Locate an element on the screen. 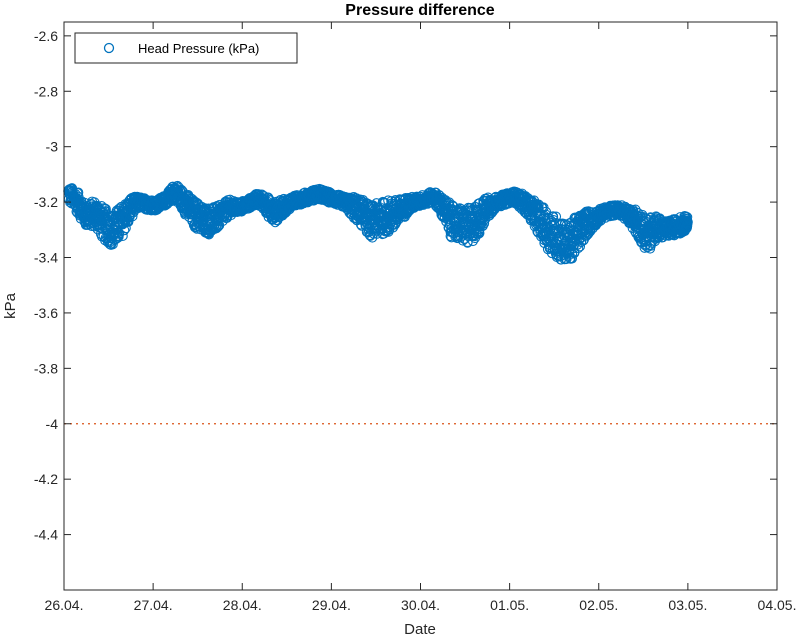 This screenshot has height=638, width=800. y-tick-label: -3.4 is located at coordinates (46, 258).